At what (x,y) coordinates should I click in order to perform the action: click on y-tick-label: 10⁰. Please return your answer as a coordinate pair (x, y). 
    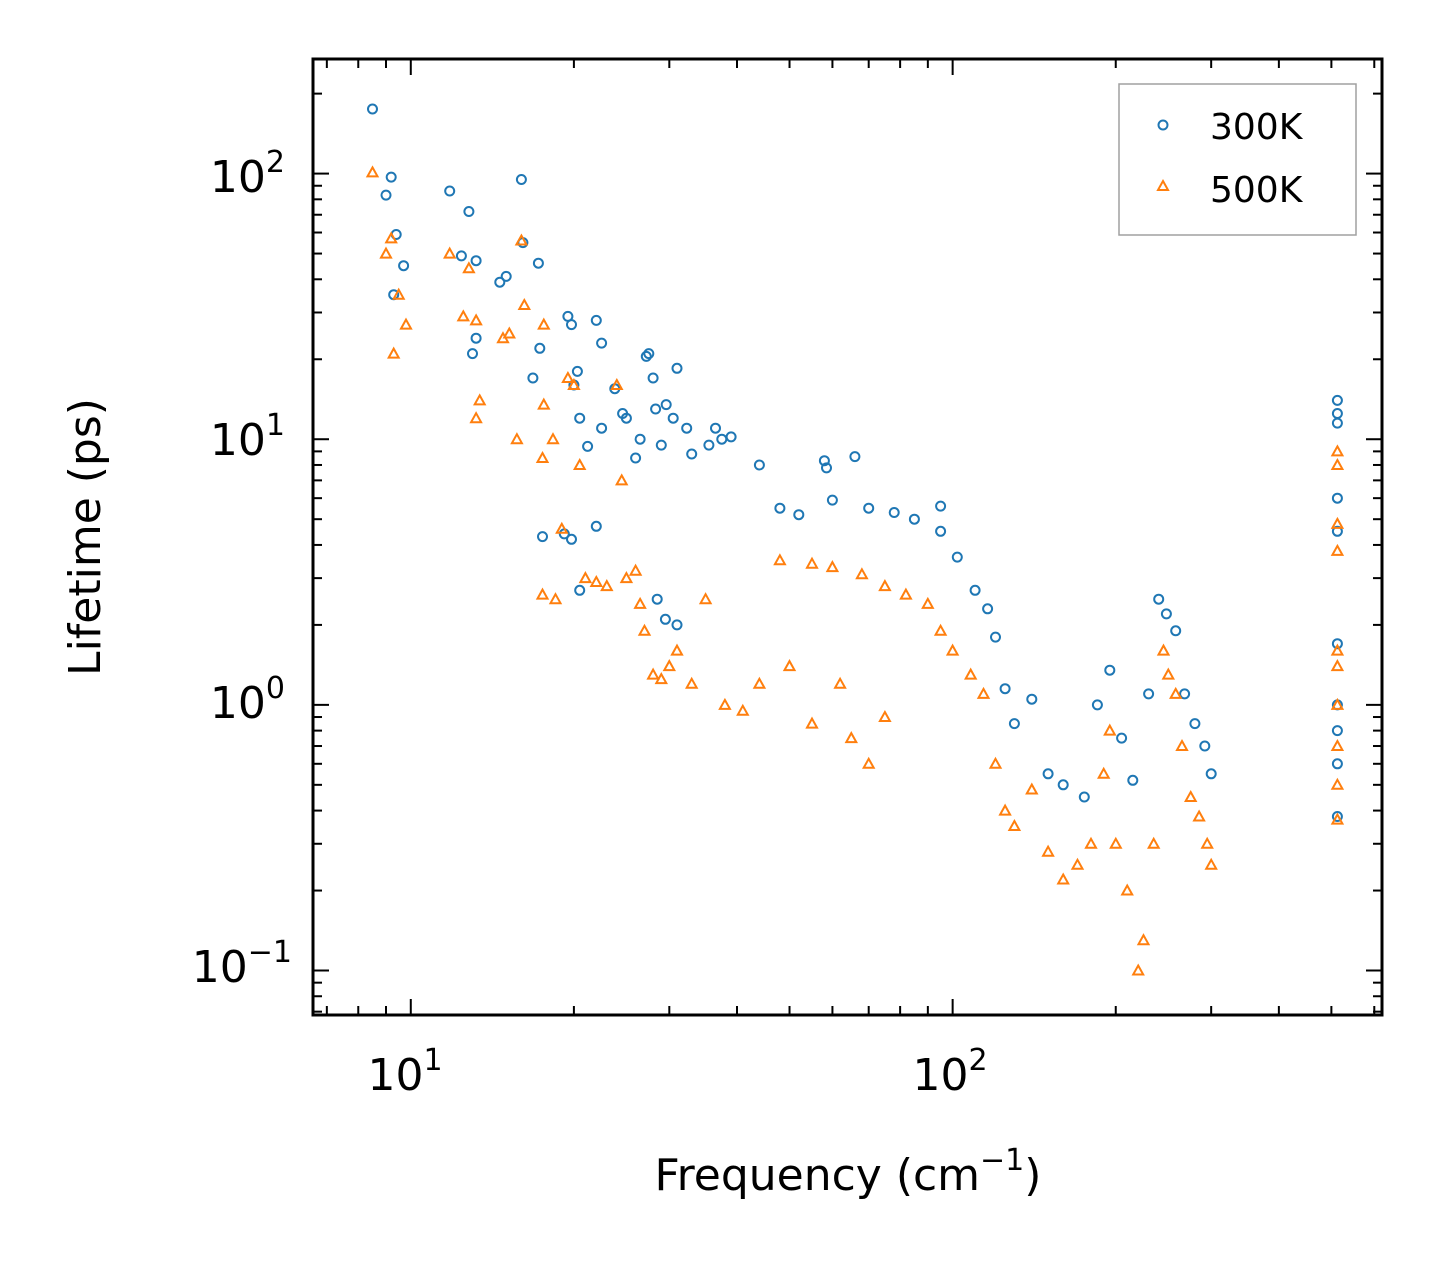
    Looking at the image, I should click on (247, 700).